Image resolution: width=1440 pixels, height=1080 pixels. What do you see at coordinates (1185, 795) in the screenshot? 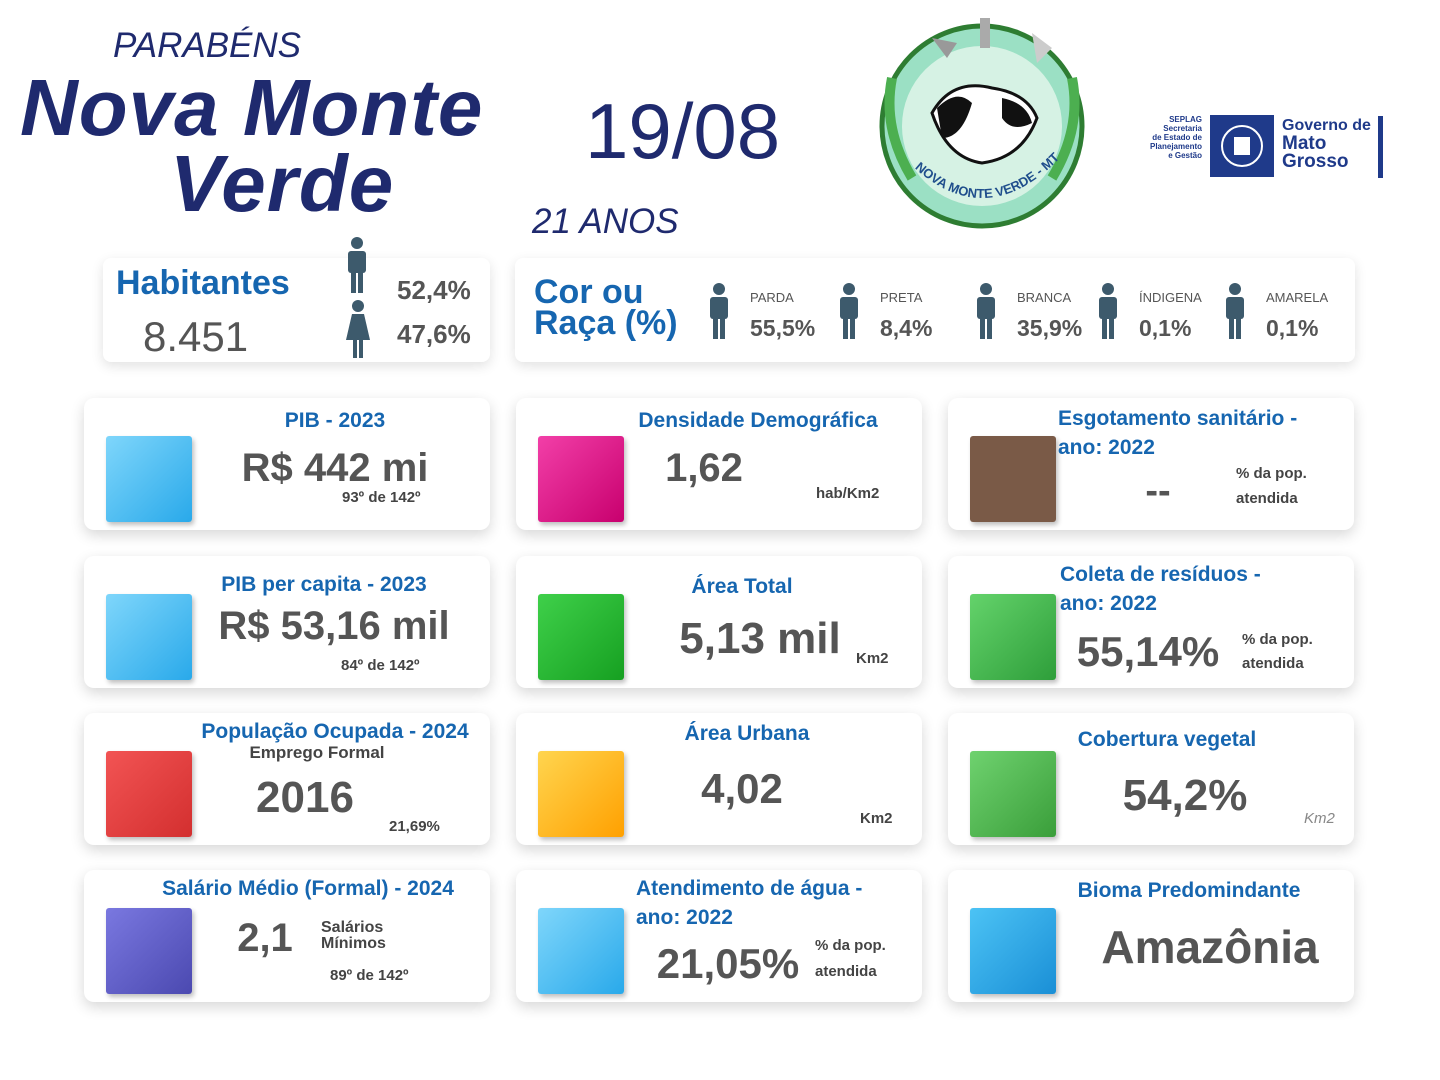
I see `card-value: 54,2%` at bounding box center [1185, 795].